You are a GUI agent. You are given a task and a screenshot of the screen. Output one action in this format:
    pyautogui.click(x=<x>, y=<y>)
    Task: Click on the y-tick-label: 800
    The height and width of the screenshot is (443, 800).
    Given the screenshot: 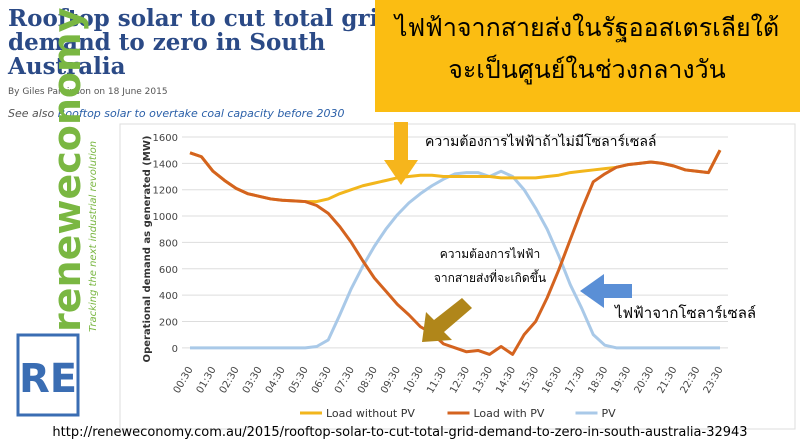 What is the action you would take?
    pyautogui.click(x=168, y=243)
    